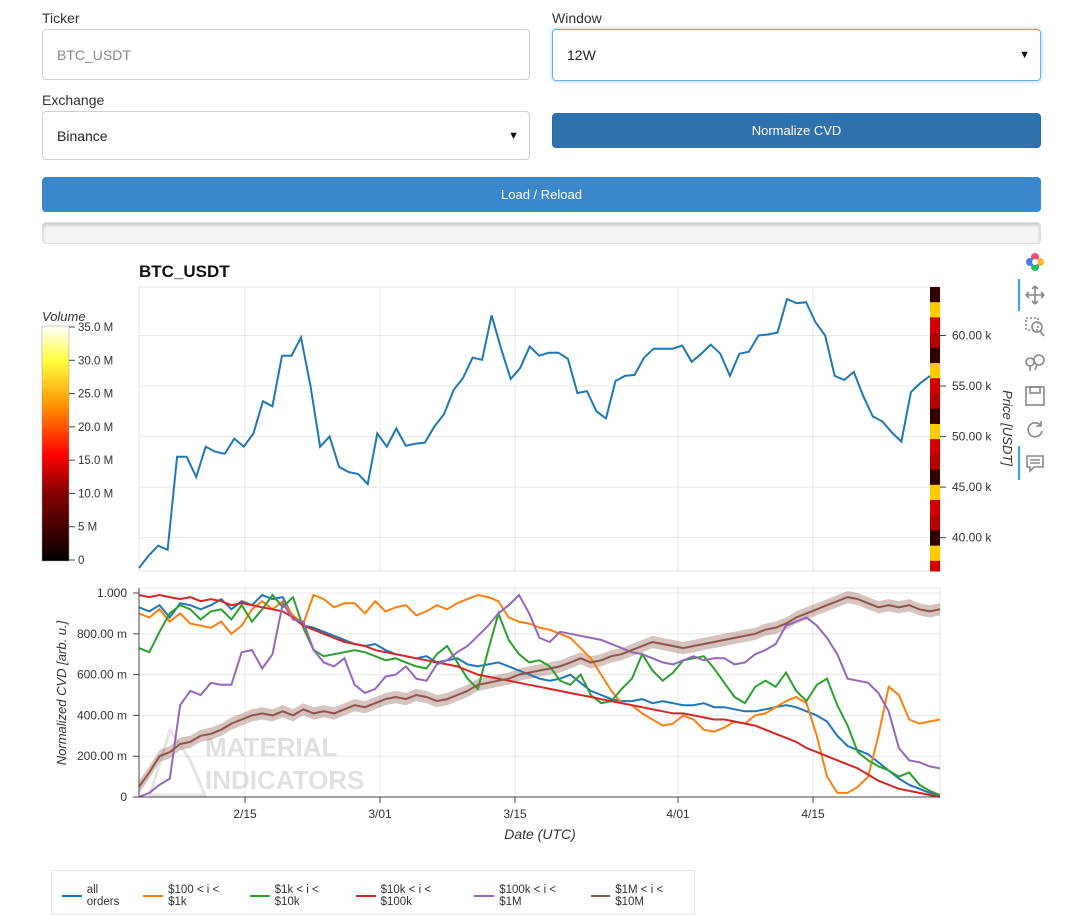 This screenshot has height=915, width=1080. What do you see at coordinates (1019, 295) in the screenshot?
I see `active-tool-indicator` at bounding box center [1019, 295].